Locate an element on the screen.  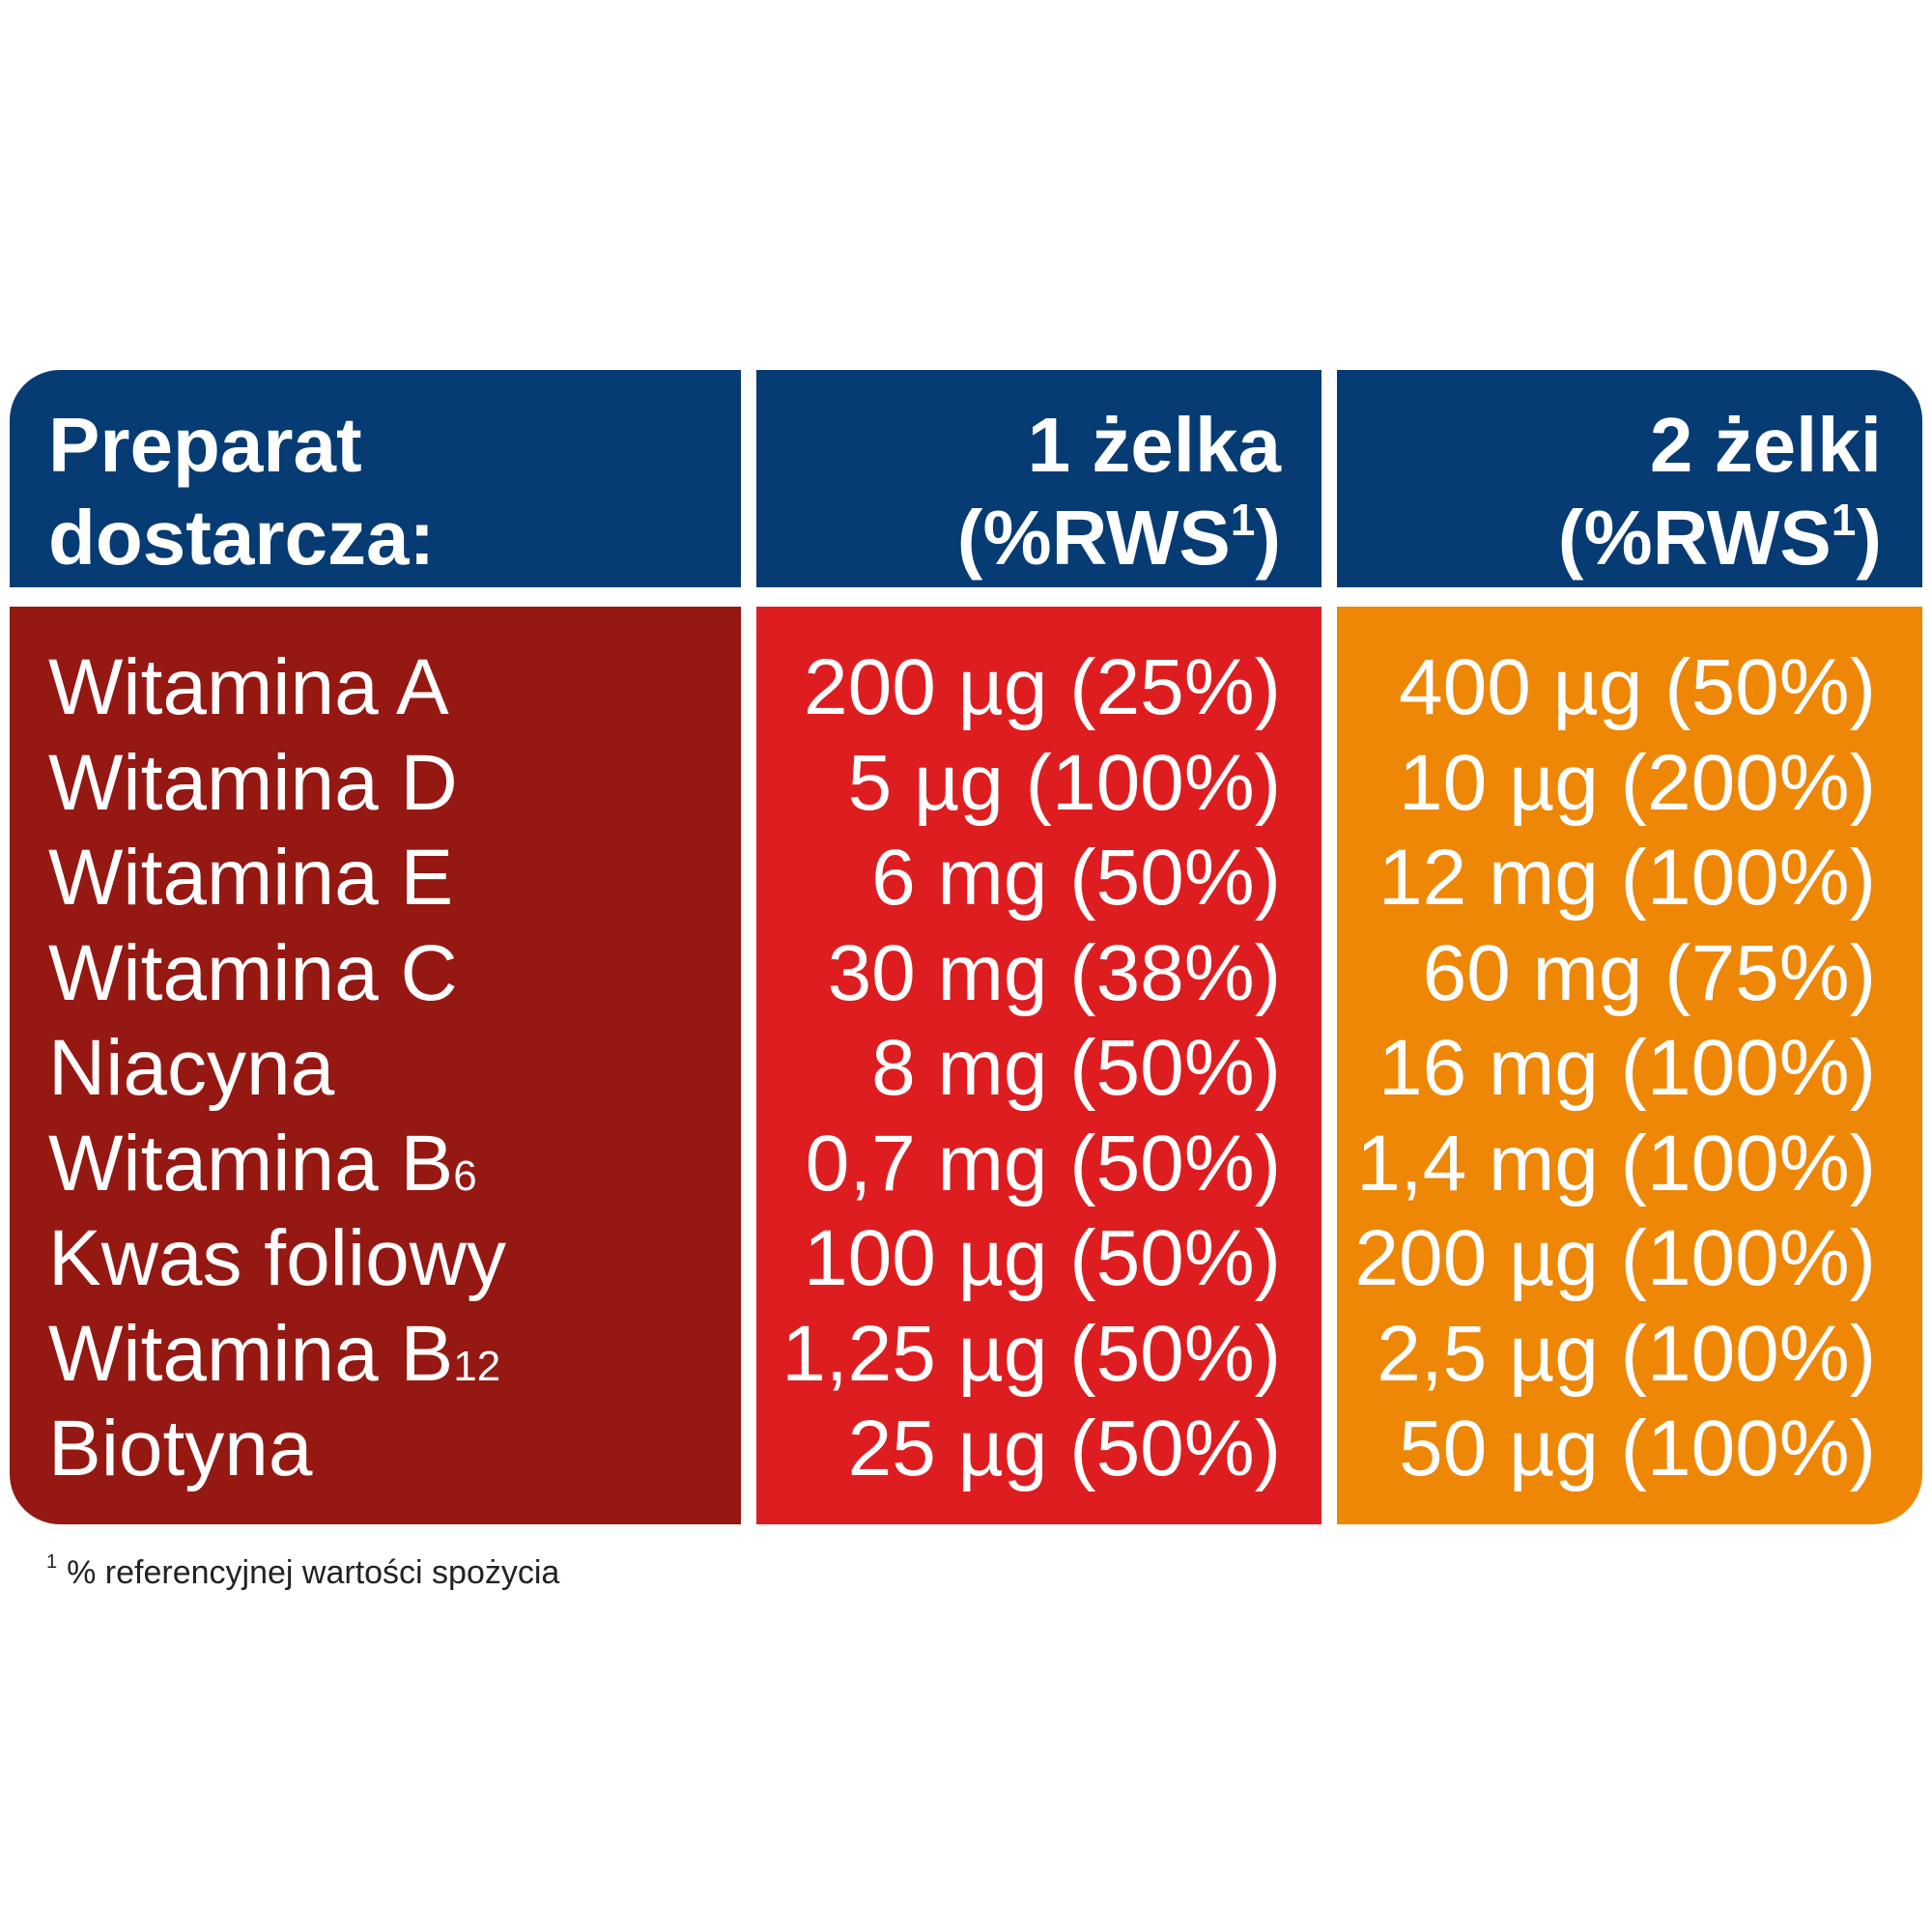
one-gummy-value: 6 mg (50%) is located at coordinates (1076, 878).